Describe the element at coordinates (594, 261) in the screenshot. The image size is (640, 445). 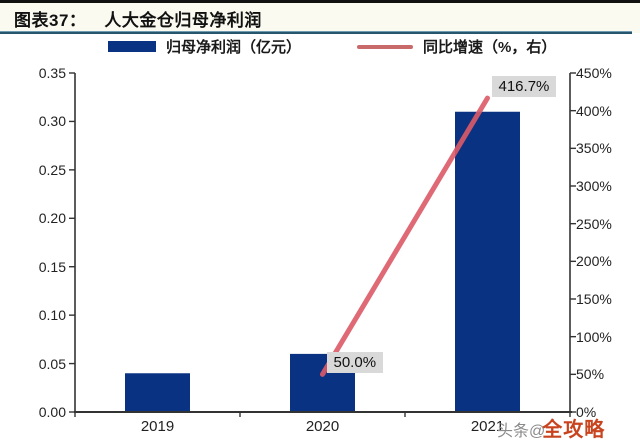
I see `right-axis-tick-label: 200%` at that location.